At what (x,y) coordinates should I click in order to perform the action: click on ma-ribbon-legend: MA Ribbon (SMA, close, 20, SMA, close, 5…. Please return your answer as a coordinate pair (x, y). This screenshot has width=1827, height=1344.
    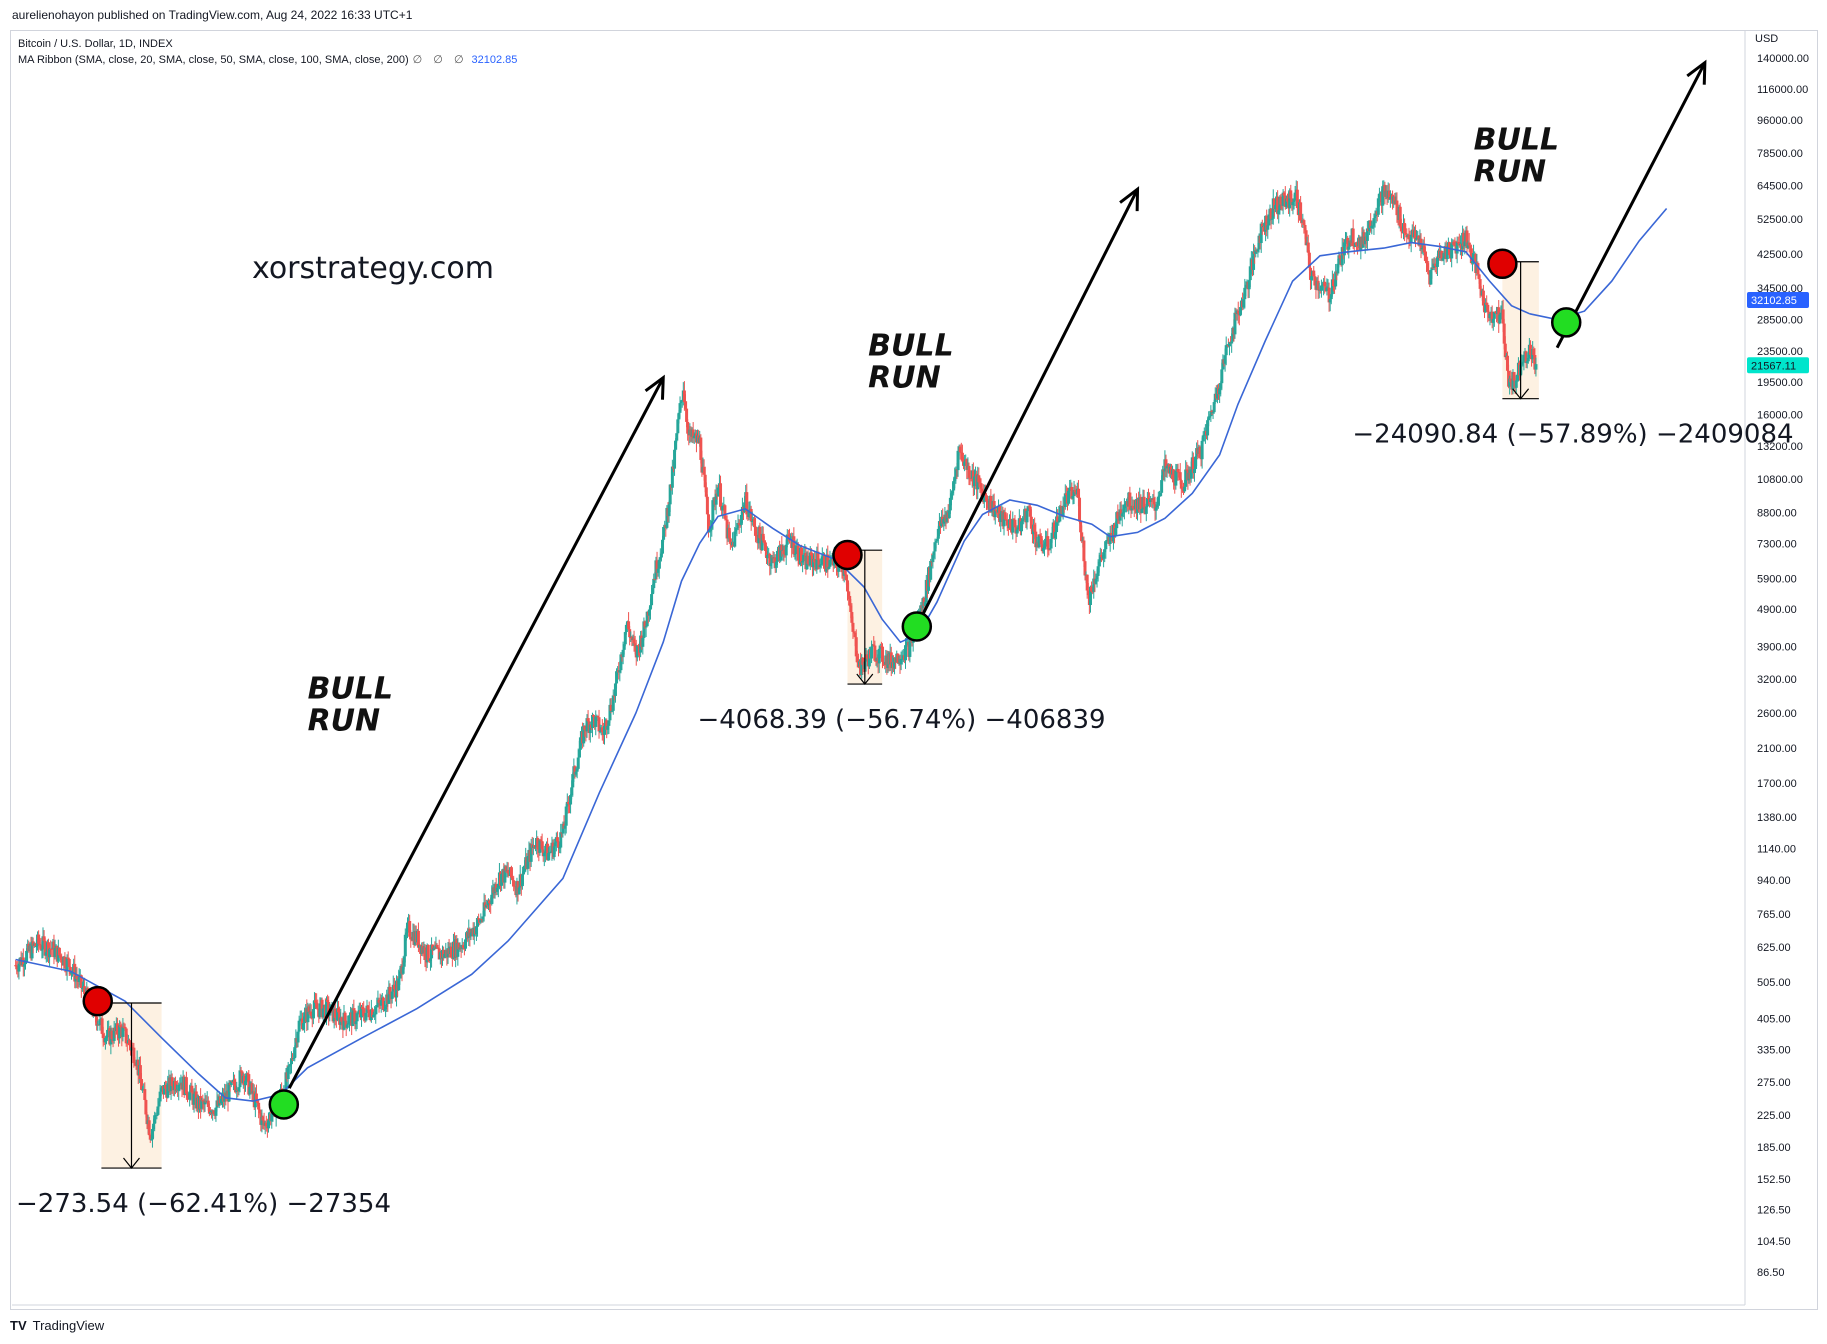
    Looking at the image, I should click on (267, 60).